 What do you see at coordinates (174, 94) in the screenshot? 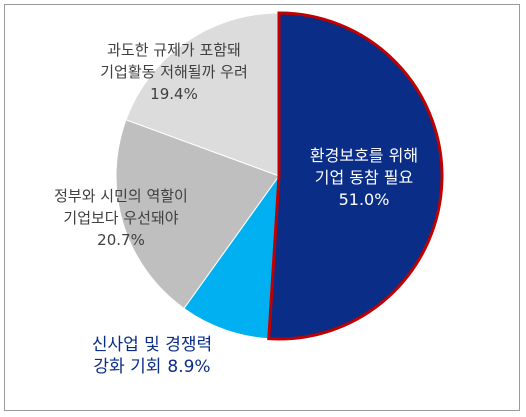
I see `value-label: 19.4%` at bounding box center [174, 94].